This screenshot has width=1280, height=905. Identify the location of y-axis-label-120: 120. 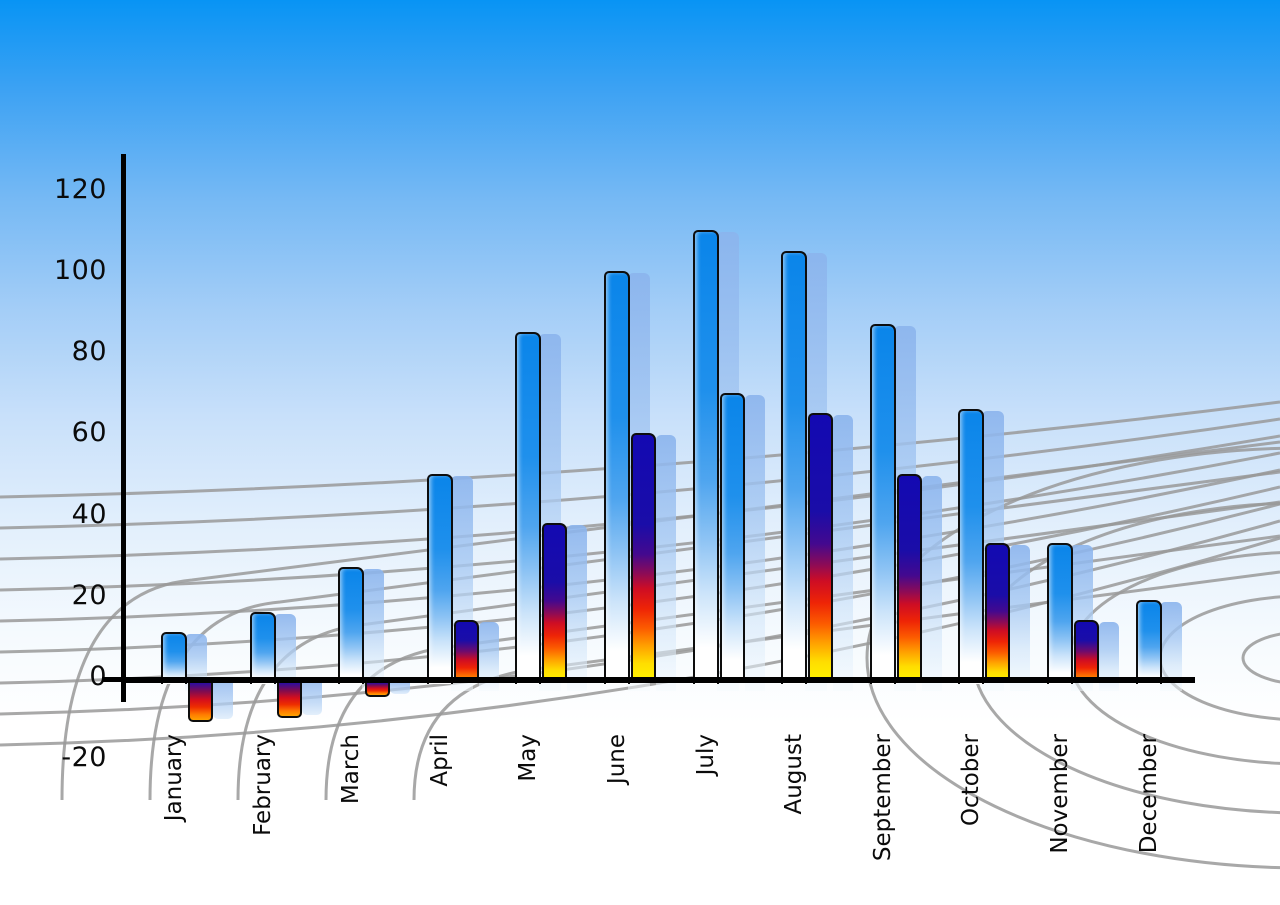
(80, 189).